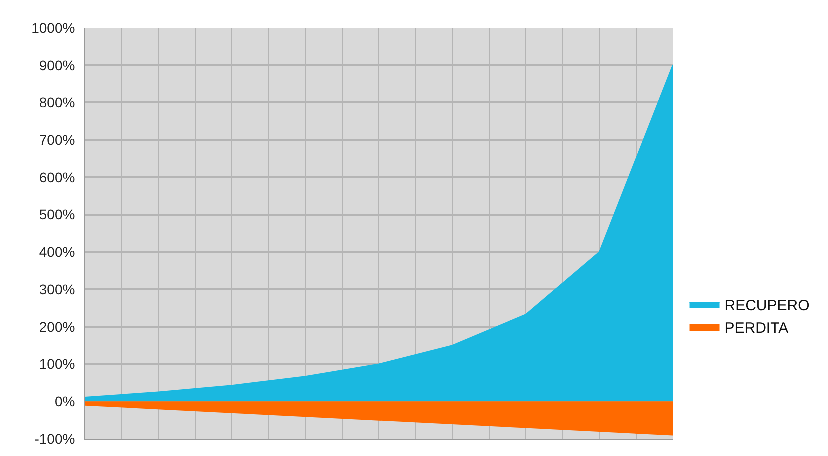 This screenshot has height=456, width=828. What do you see at coordinates (57, 177) in the screenshot?
I see `y-tick-label: 600%` at bounding box center [57, 177].